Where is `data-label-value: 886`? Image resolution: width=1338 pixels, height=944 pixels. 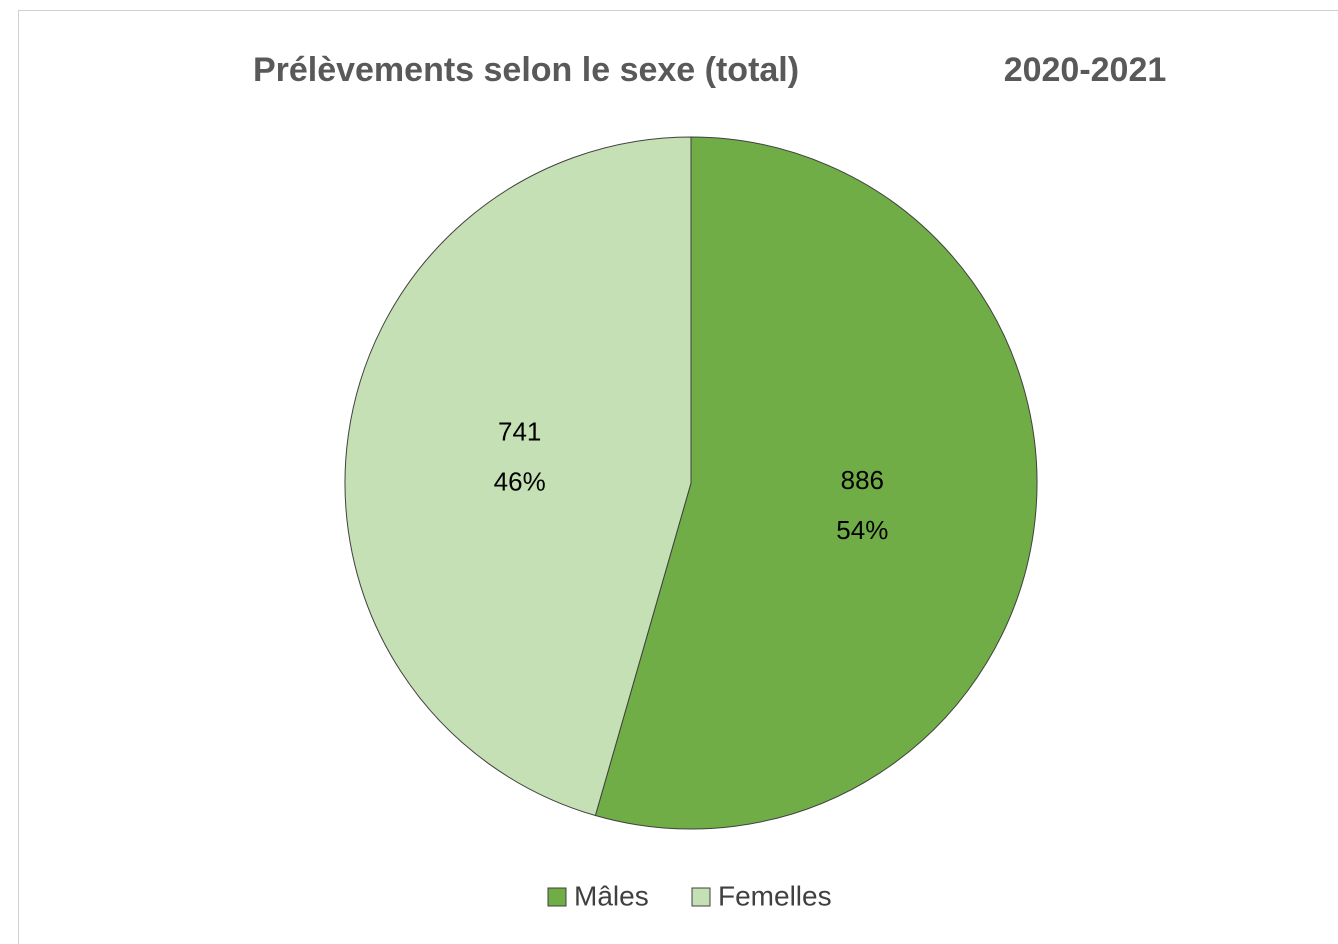 data-label-value: 886 is located at coordinates (862, 480).